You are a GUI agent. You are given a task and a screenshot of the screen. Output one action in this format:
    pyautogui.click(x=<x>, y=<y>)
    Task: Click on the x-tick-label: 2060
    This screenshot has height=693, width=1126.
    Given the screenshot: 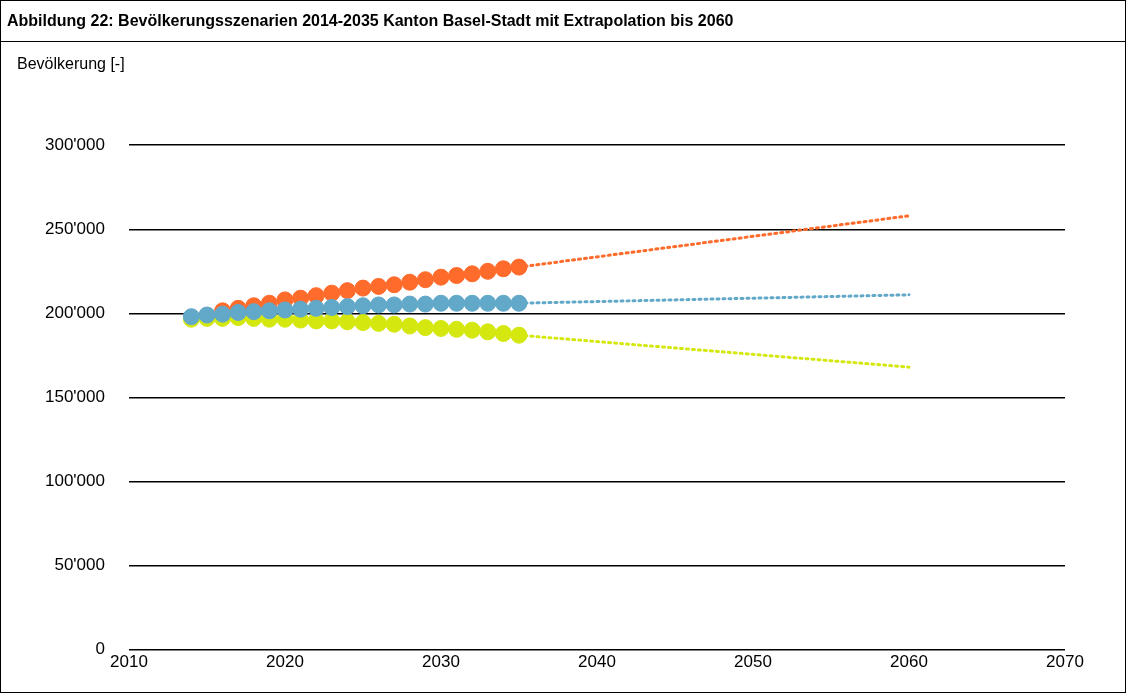 What is the action you would take?
    pyautogui.click(x=909, y=662)
    